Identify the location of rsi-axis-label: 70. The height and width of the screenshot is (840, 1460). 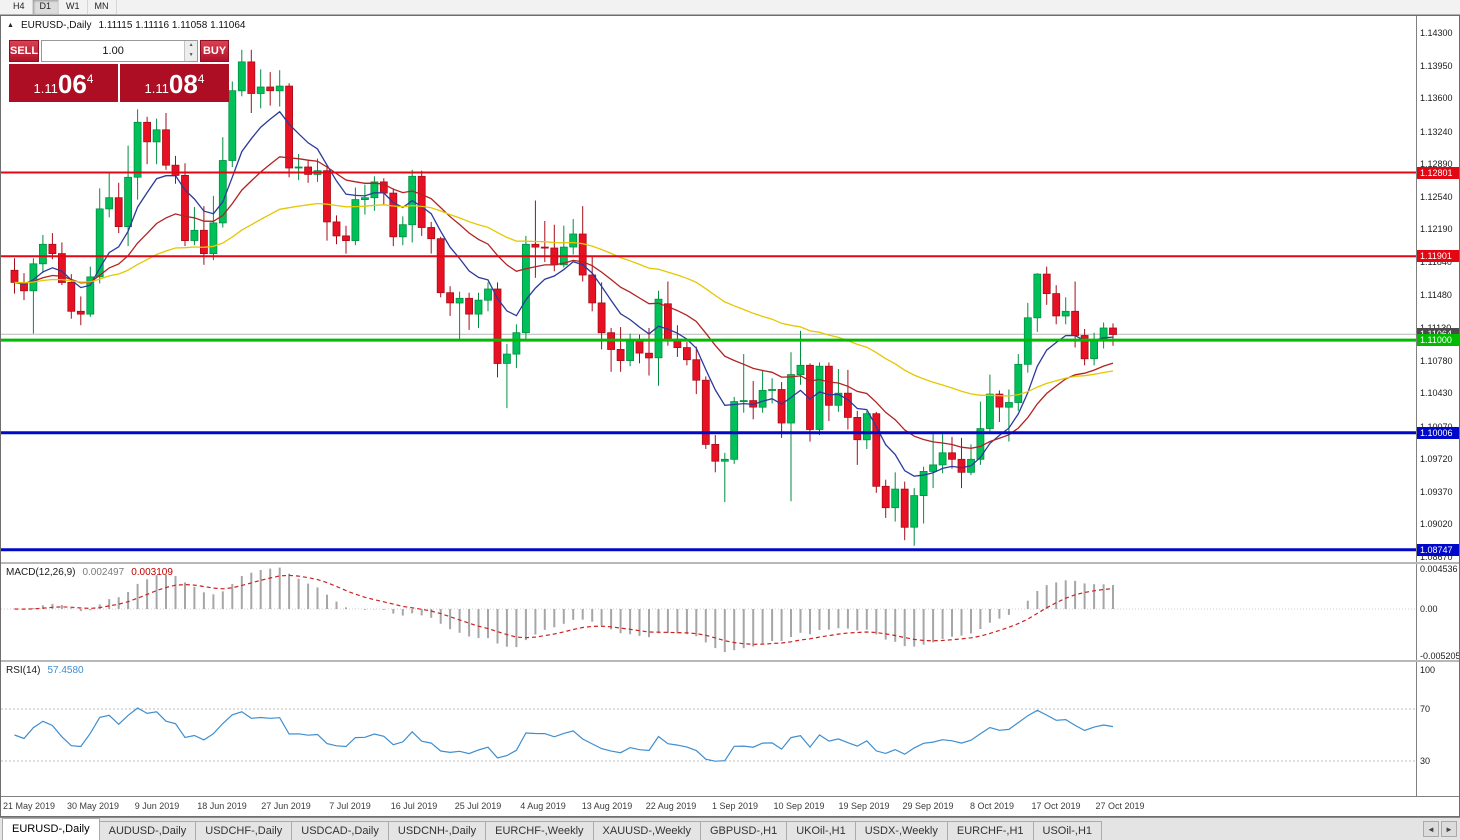
(1425, 709).